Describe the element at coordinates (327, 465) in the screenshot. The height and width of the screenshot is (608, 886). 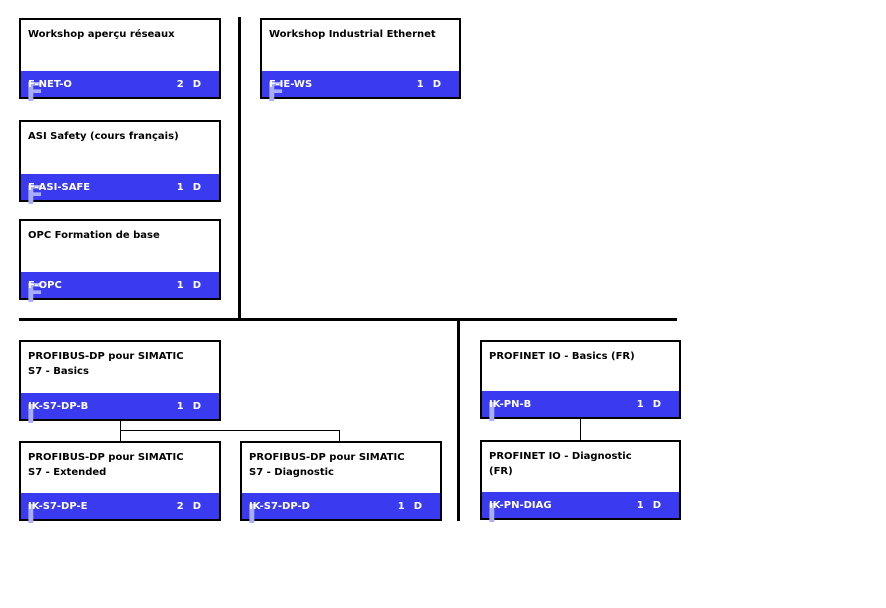
I see `course-title: PROFIBUS-DP pour SIMATIC S7 - Diagnostic` at that location.